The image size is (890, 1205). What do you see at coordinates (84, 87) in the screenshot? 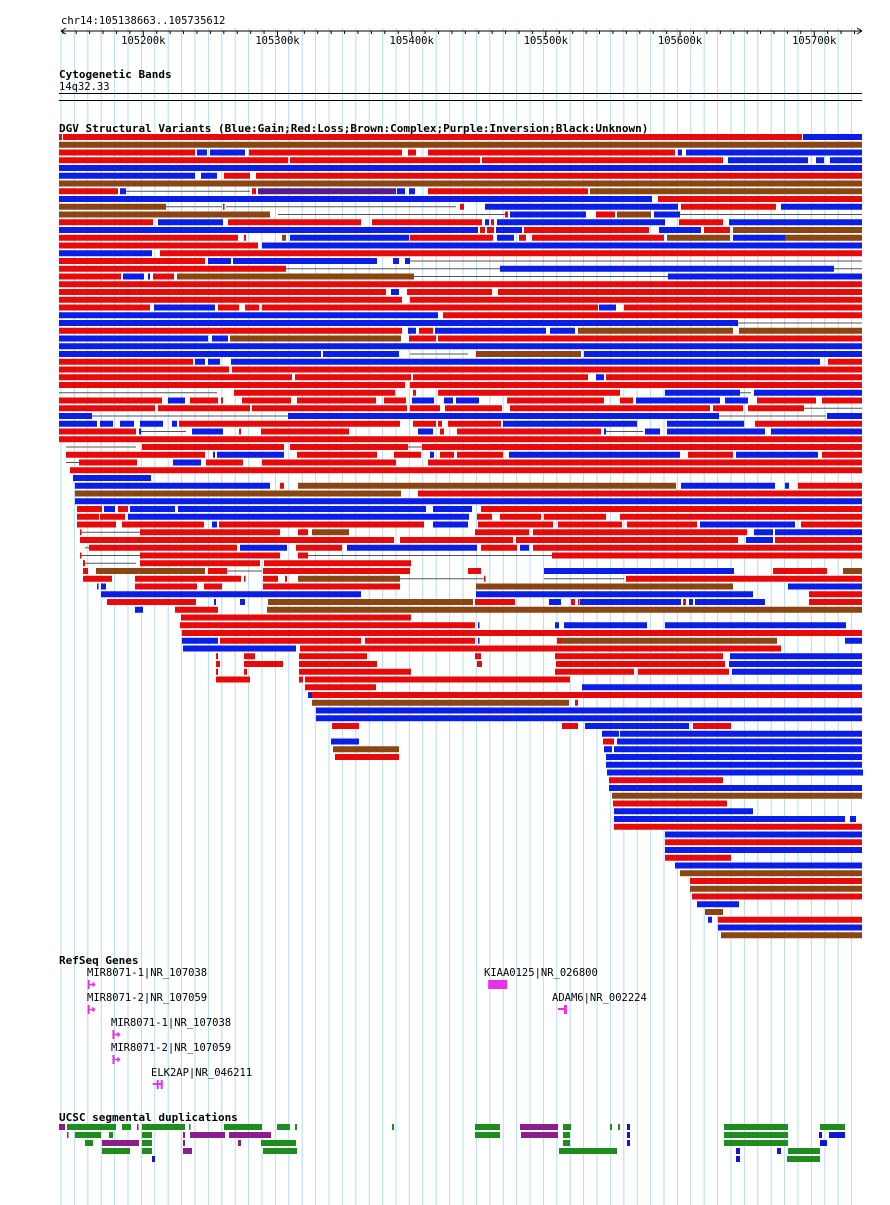
I see `cytoband-label: 14q32.33` at bounding box center [84, 87].